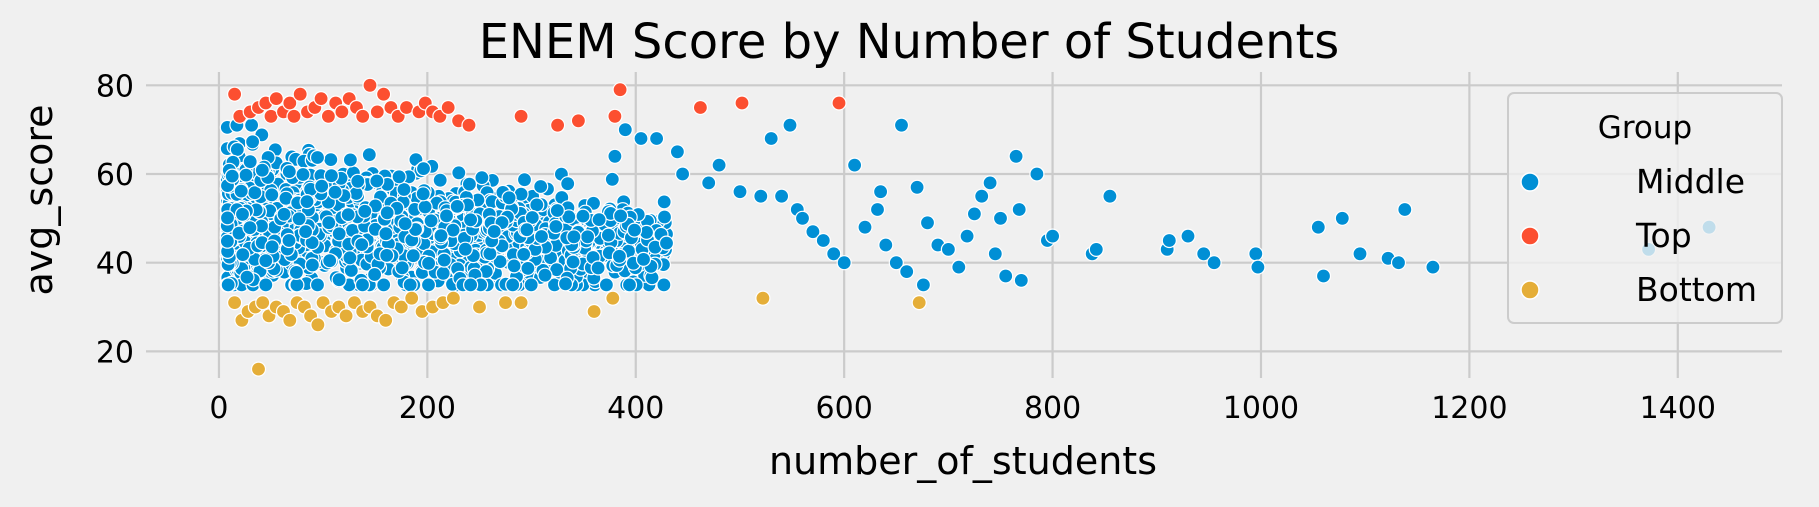 The width and height of the screenshot is (1819, 507). I want to click on y-tick-labels: 20 40 60 80, so click(115, 219).